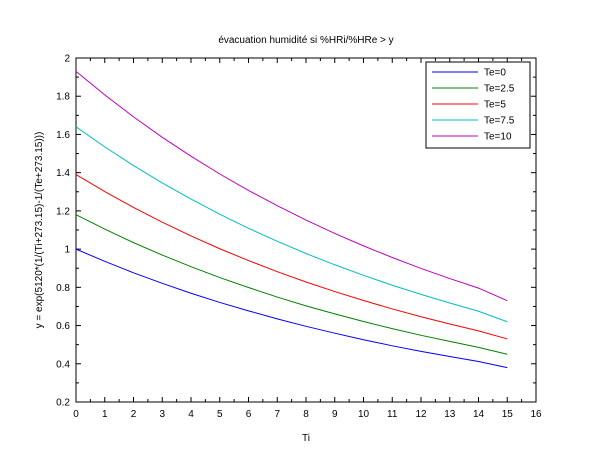 The height and width of the screenshot is (460, 610). What do you see at coordinates (63, 364) in the screenshot?
I see `y-tick-label: 0.4` at bounding box center [63, 364].